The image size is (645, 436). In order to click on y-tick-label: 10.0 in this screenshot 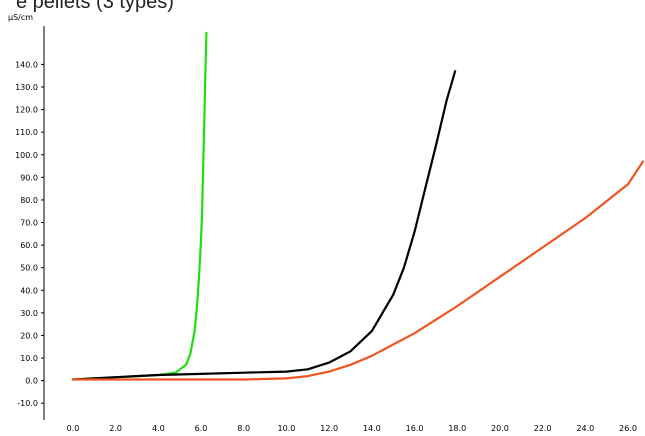, I will do `click(29, 358)`.